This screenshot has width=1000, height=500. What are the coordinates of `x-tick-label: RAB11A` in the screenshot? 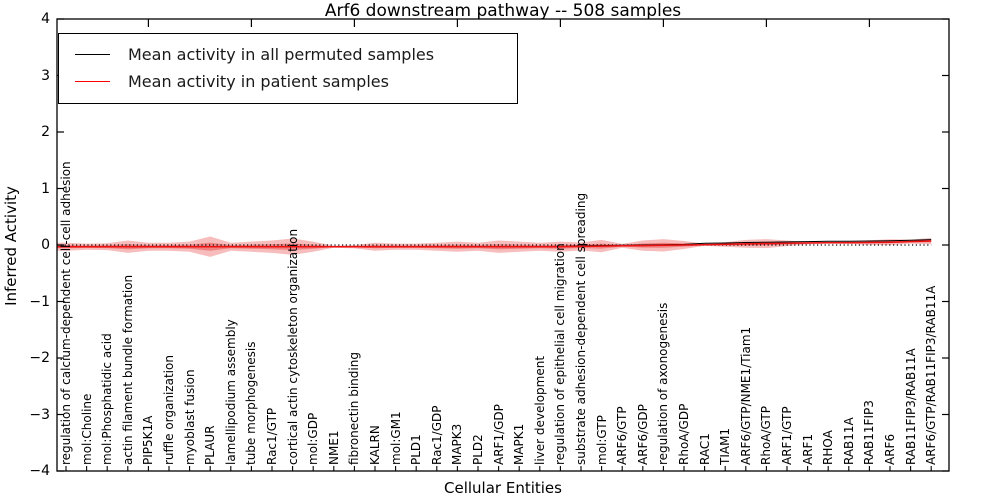 It's located at (848, 441).